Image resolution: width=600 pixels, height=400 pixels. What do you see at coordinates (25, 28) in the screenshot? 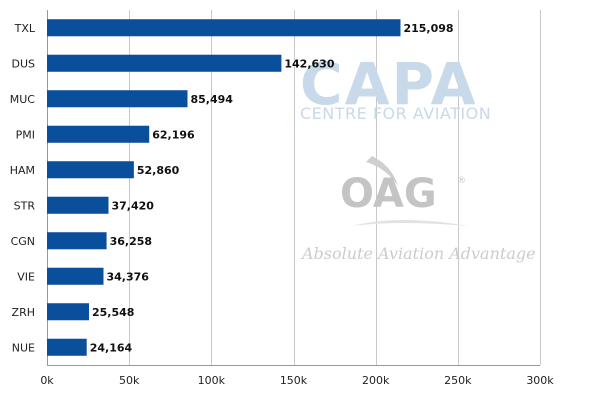
I see `category-label-txl: TXL` at bounding box center [25, 28].